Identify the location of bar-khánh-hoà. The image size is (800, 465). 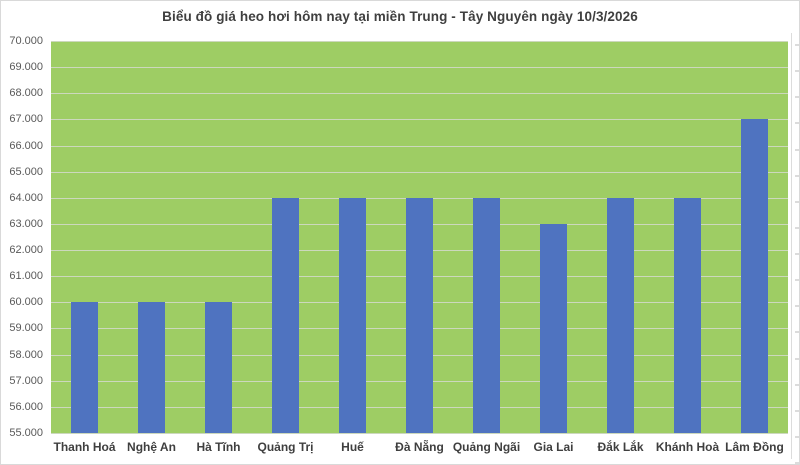
(687, 315).